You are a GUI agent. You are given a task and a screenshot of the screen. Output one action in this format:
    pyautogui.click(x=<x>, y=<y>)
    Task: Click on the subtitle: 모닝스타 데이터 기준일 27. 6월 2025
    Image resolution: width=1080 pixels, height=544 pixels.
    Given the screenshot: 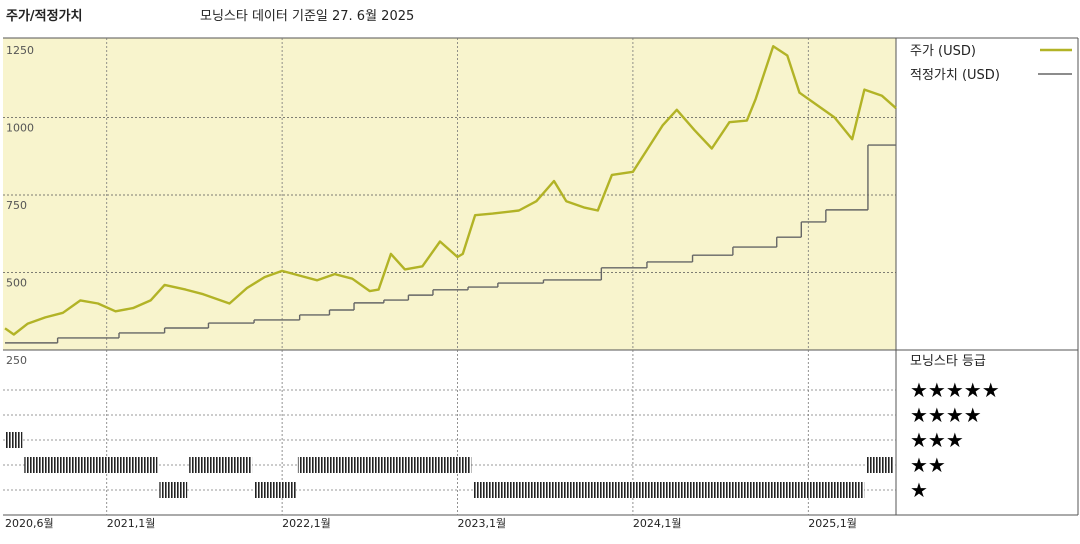 What is the action you would take?
    pyautogui.click(x=307, y=16)
    